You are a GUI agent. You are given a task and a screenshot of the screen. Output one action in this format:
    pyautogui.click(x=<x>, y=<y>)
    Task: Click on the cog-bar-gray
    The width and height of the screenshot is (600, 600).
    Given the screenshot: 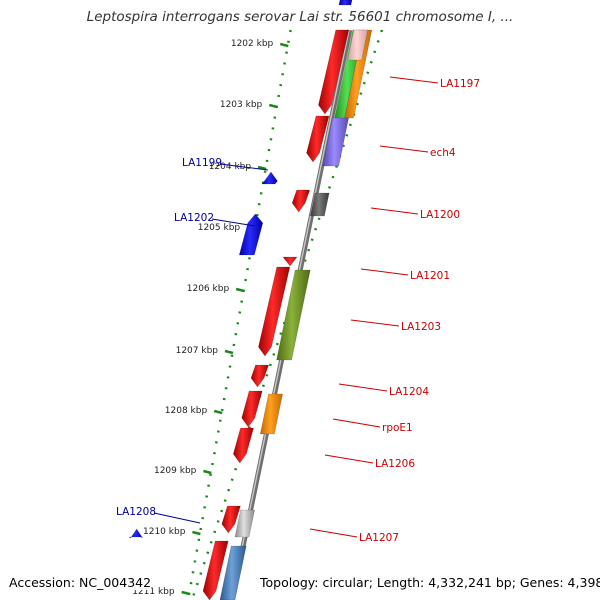 What is the action you would take?
    pyautogui.click(x=319, y=204)
    